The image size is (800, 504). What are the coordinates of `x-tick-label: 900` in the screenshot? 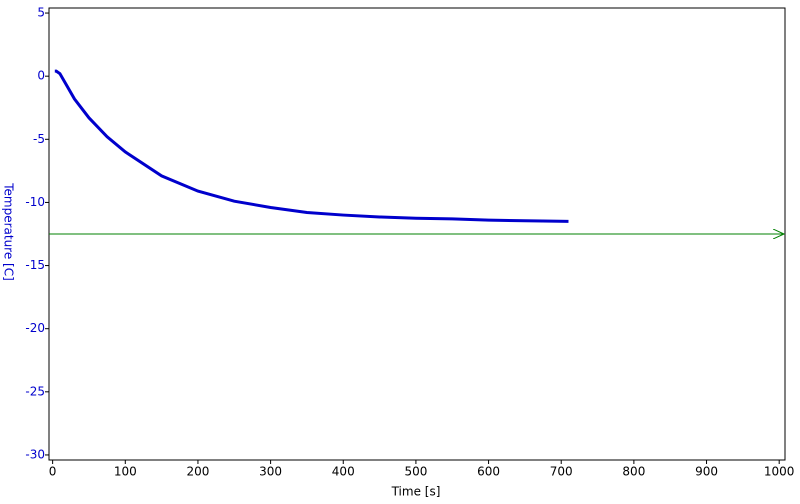 It's located at (706, 472).